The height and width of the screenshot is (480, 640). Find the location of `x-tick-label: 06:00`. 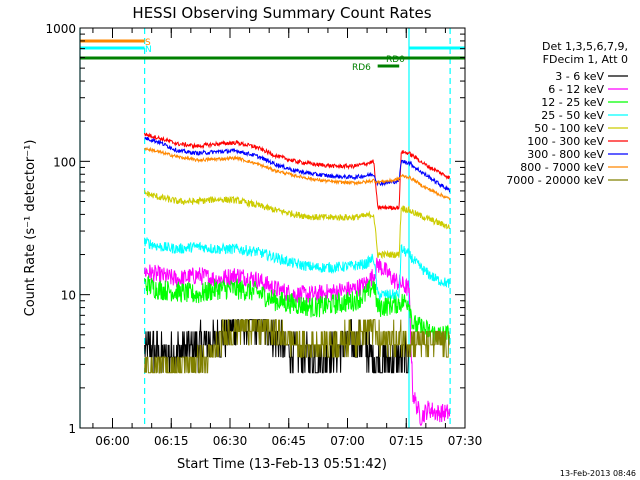

x-tick-label: 06:00 is located at coordinates (112, 441).